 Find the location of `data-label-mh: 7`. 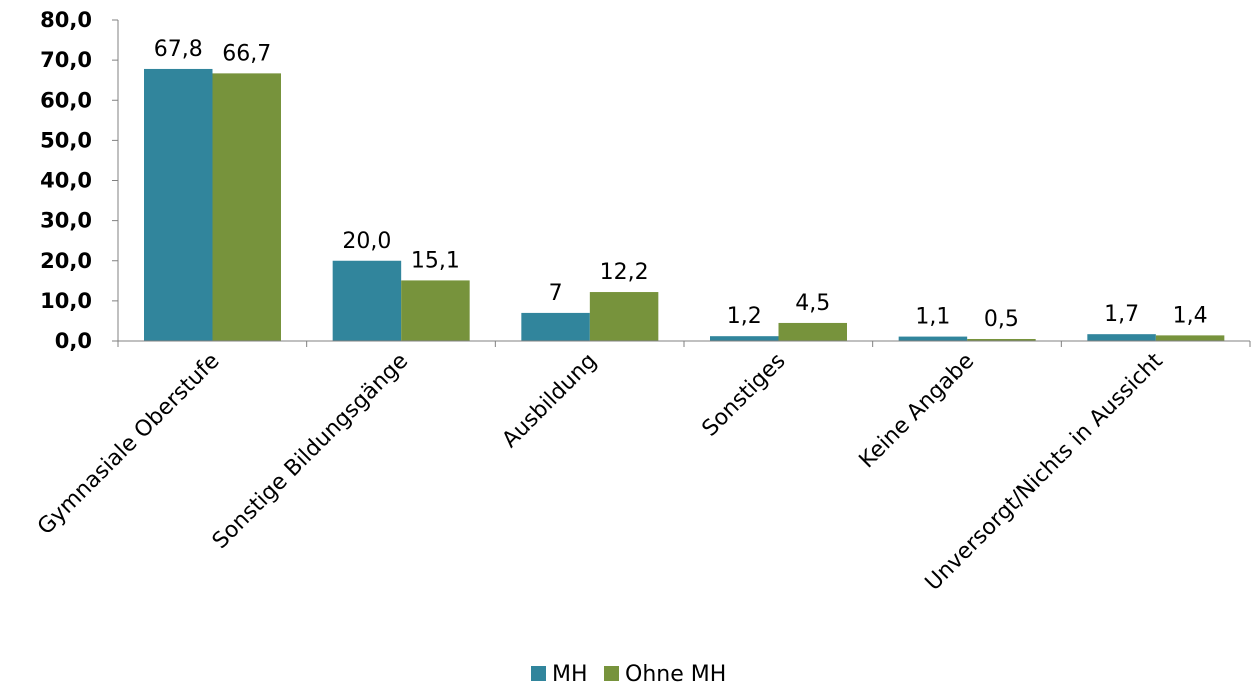

data-label-mh: 7 is located at coordinates (556, 293).